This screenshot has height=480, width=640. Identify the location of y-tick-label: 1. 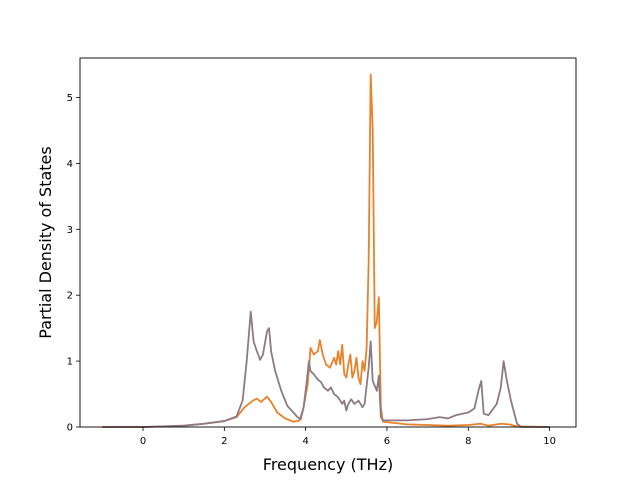
(70, 362).